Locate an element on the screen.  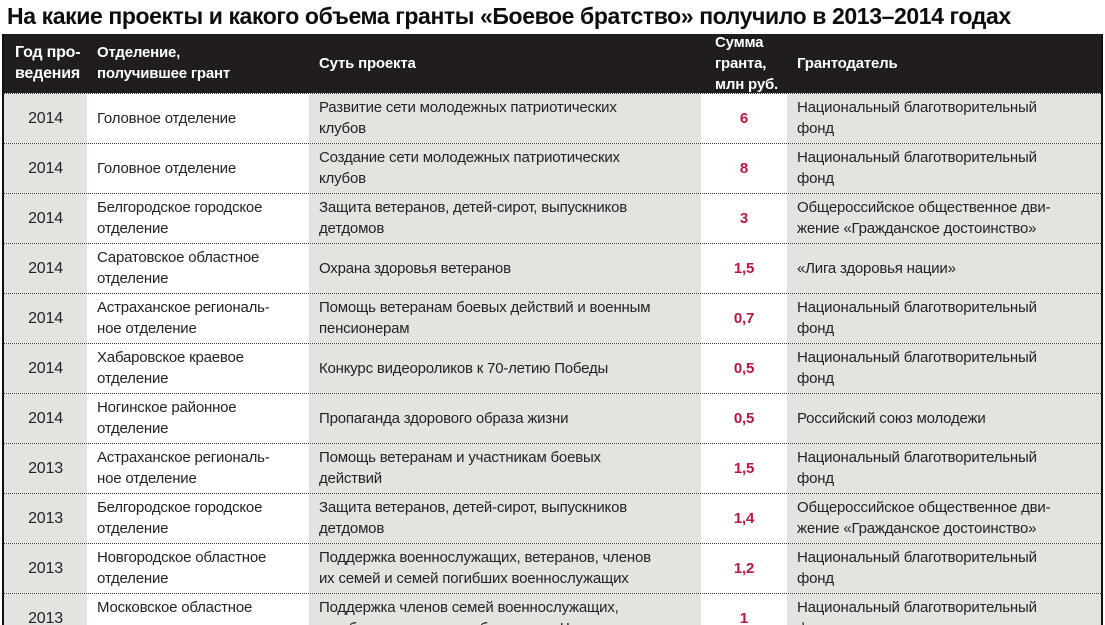
cell-grantor: «Лига здоровья нации» is located at coordinates (944, 268).